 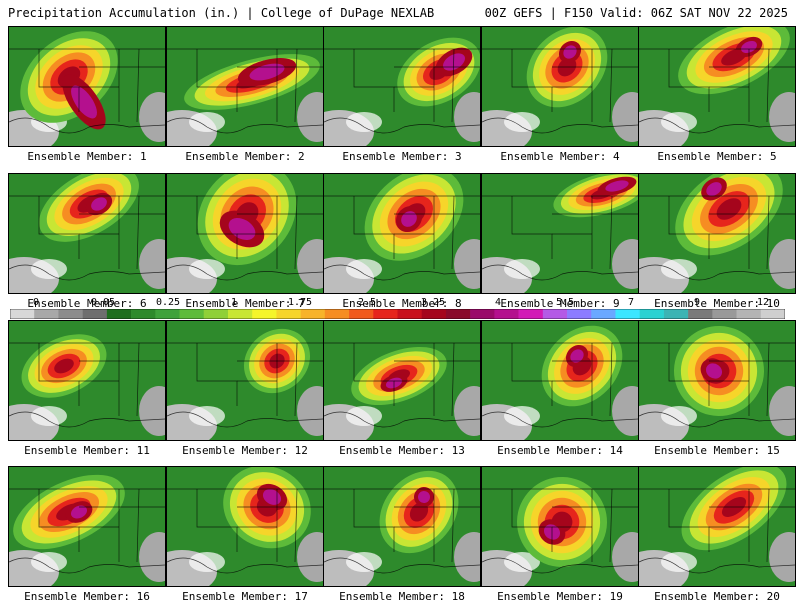 I want to click on member-label: Ensemble Member: 8, so click(x=402, y=303).